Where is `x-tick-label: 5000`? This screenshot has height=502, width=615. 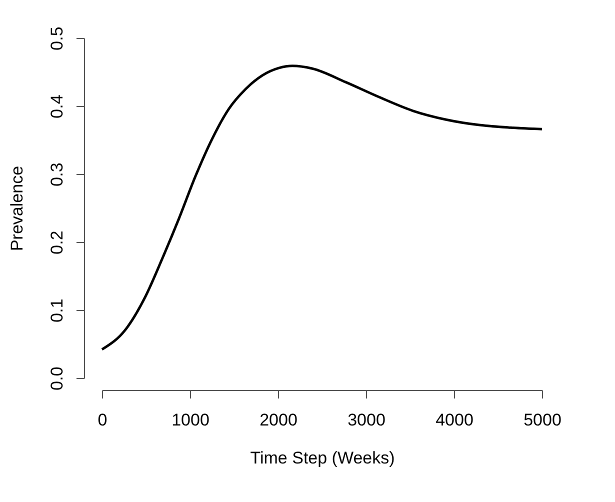 x-tick-label: 5000 is located at coordinates (543, 420).